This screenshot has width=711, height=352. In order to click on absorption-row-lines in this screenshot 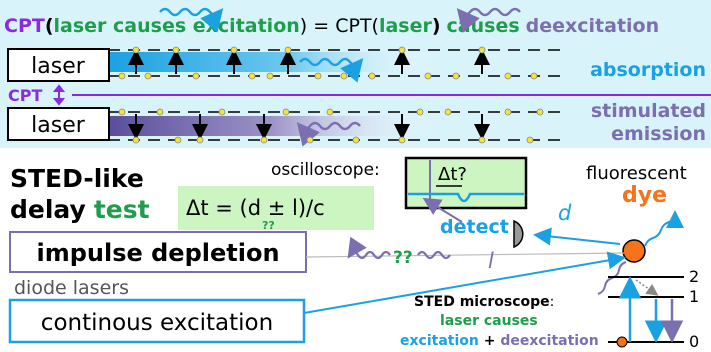, I will do `click(334, 63)`.